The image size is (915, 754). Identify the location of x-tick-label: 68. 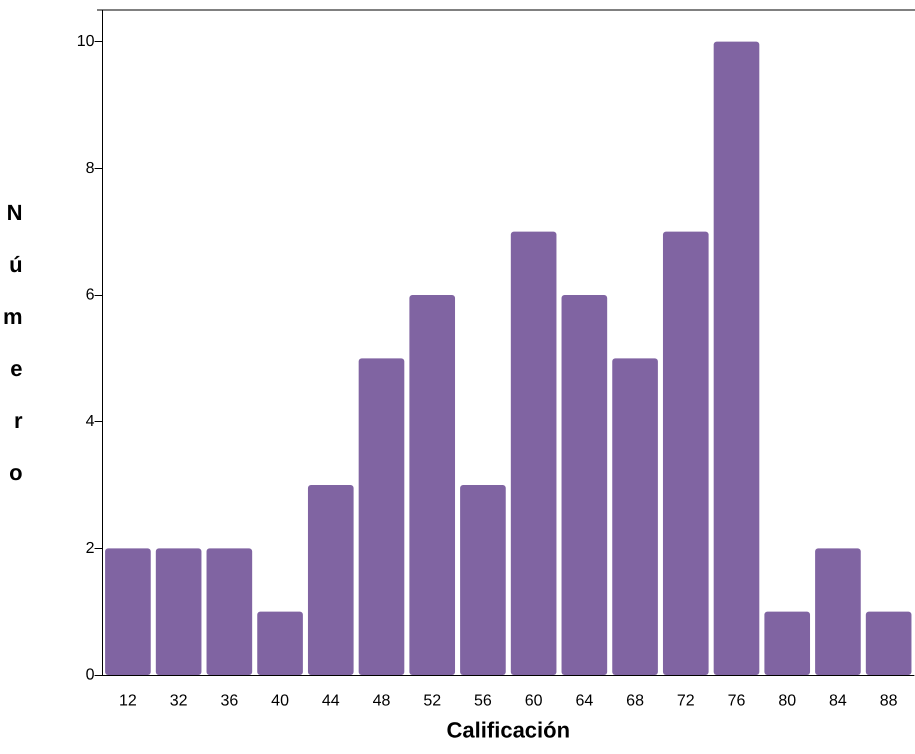
(635, 701).